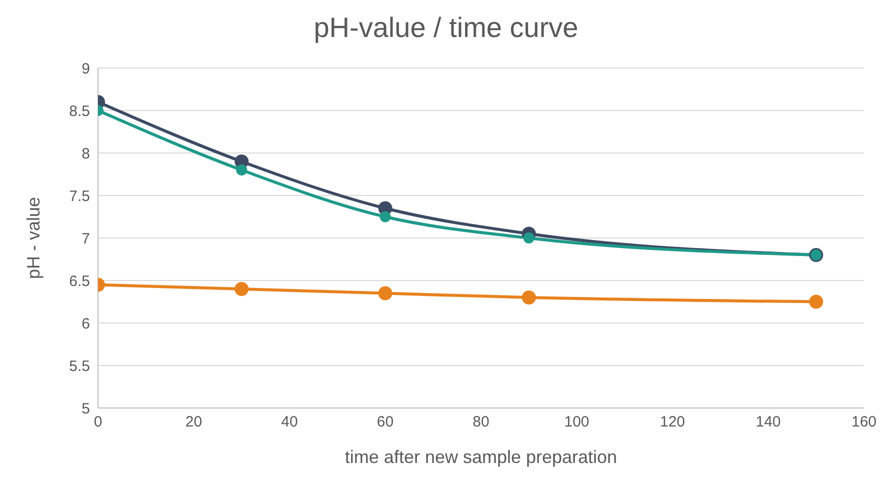 The image size is (892, 491). Describe the element at coordinates (79, 366) in the screenshot. I see `y-tick-label: 5.5` at that location.